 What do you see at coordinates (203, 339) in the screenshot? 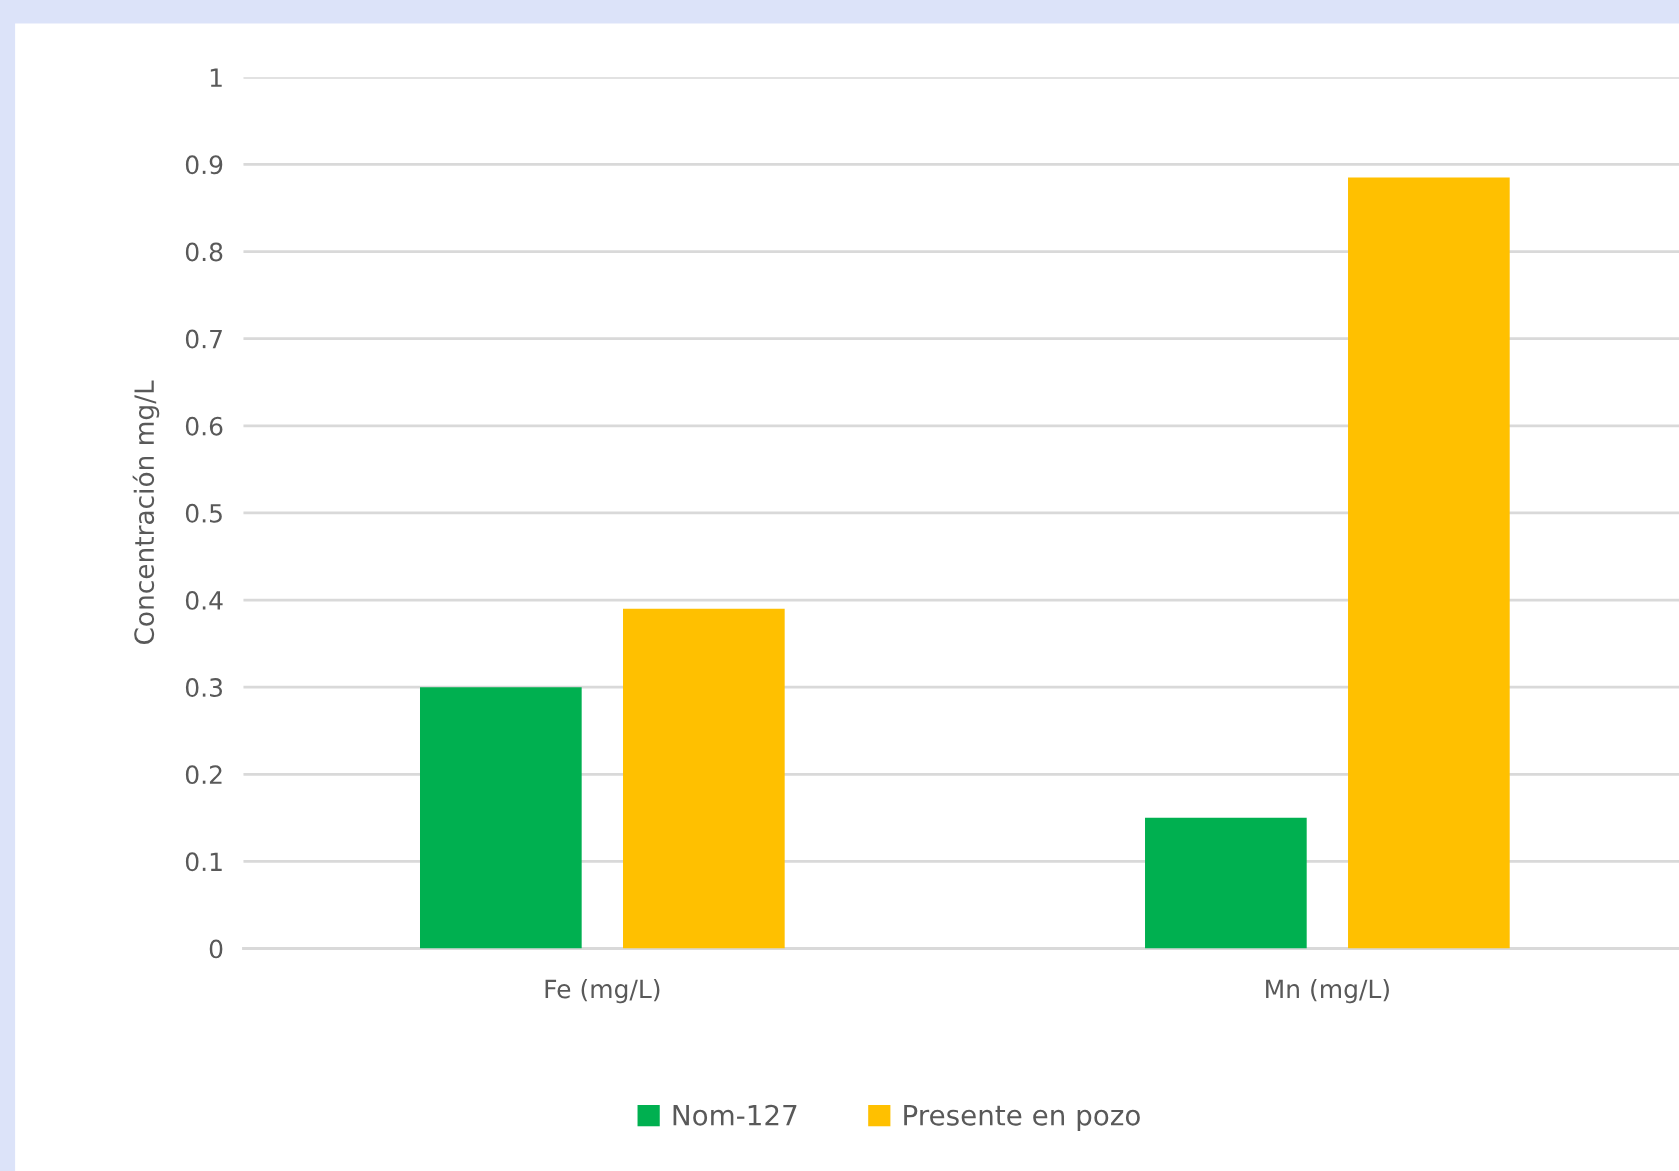
I see `y-tick-label: 0.7` at bounding box center [203, 339].